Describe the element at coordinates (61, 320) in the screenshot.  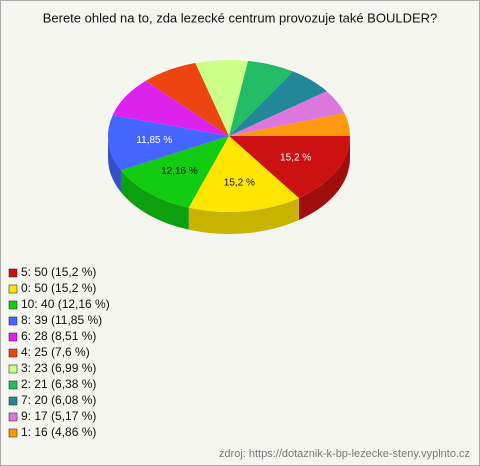
I see `legend-label: 8: 39 (11,85 %)` at that location.